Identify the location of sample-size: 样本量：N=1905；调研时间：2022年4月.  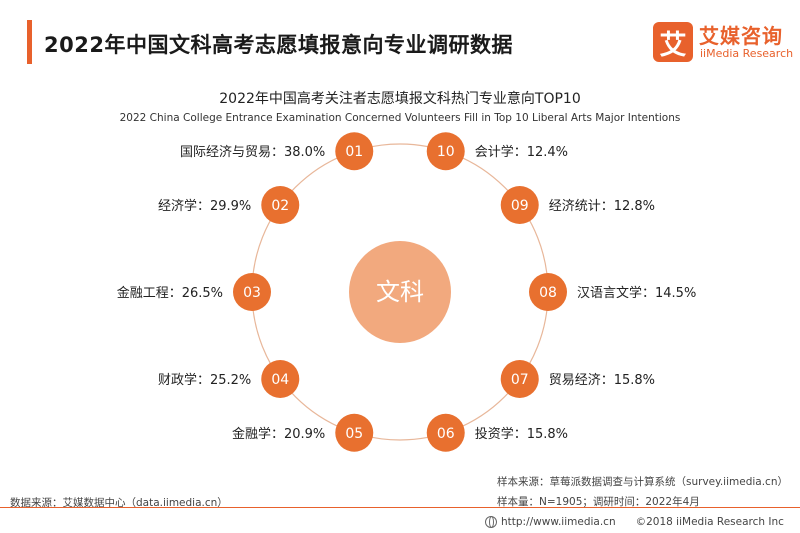
(598, 502).